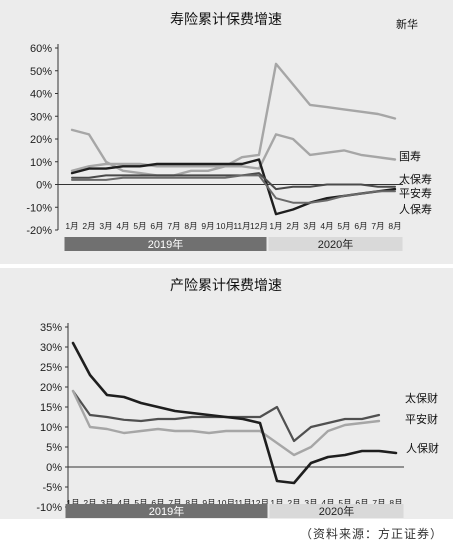 Image resolution: width=453 pixels, height=549 pixels. Describe the element at coordinates (410, 156) in the screenshot. I see `series-label: 国寿` at that location.